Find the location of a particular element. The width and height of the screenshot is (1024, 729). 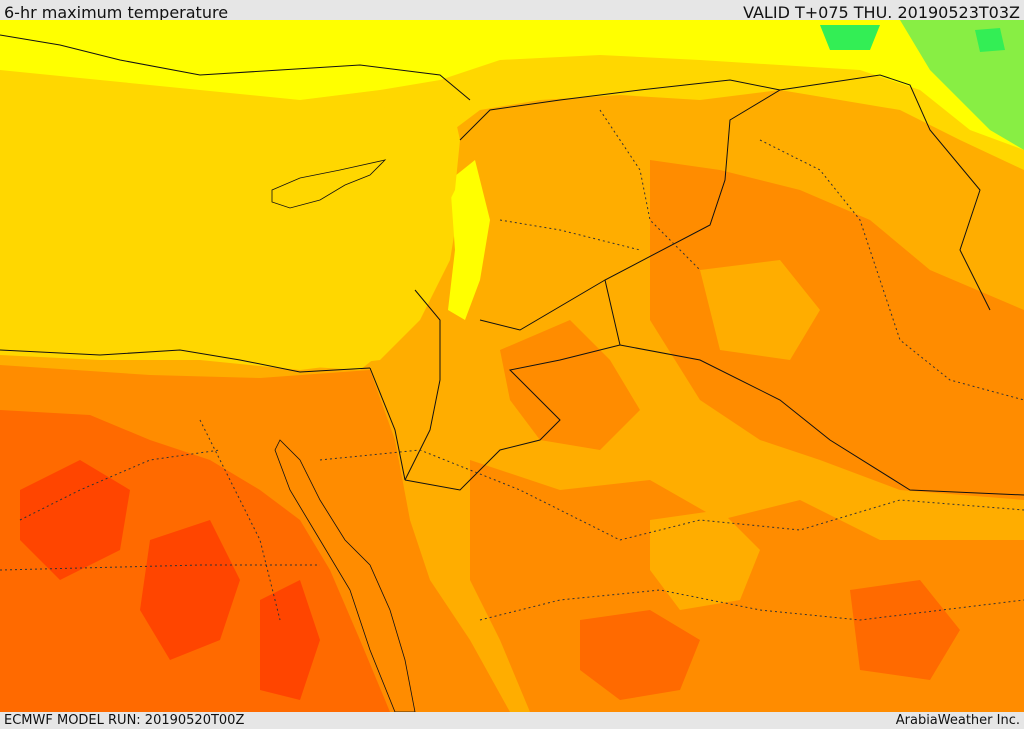

light-yellow-levant is located at coordinates (469, 240).